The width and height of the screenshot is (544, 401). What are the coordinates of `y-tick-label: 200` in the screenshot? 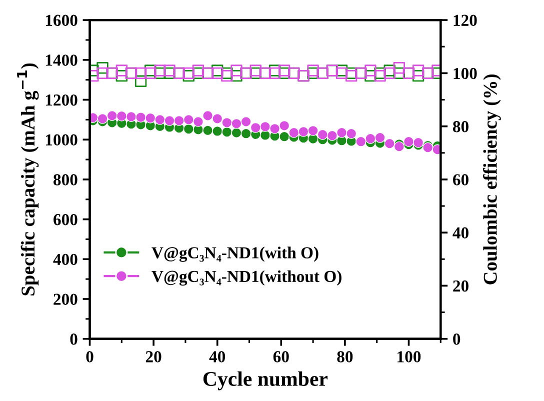 It's located at (66, 299).